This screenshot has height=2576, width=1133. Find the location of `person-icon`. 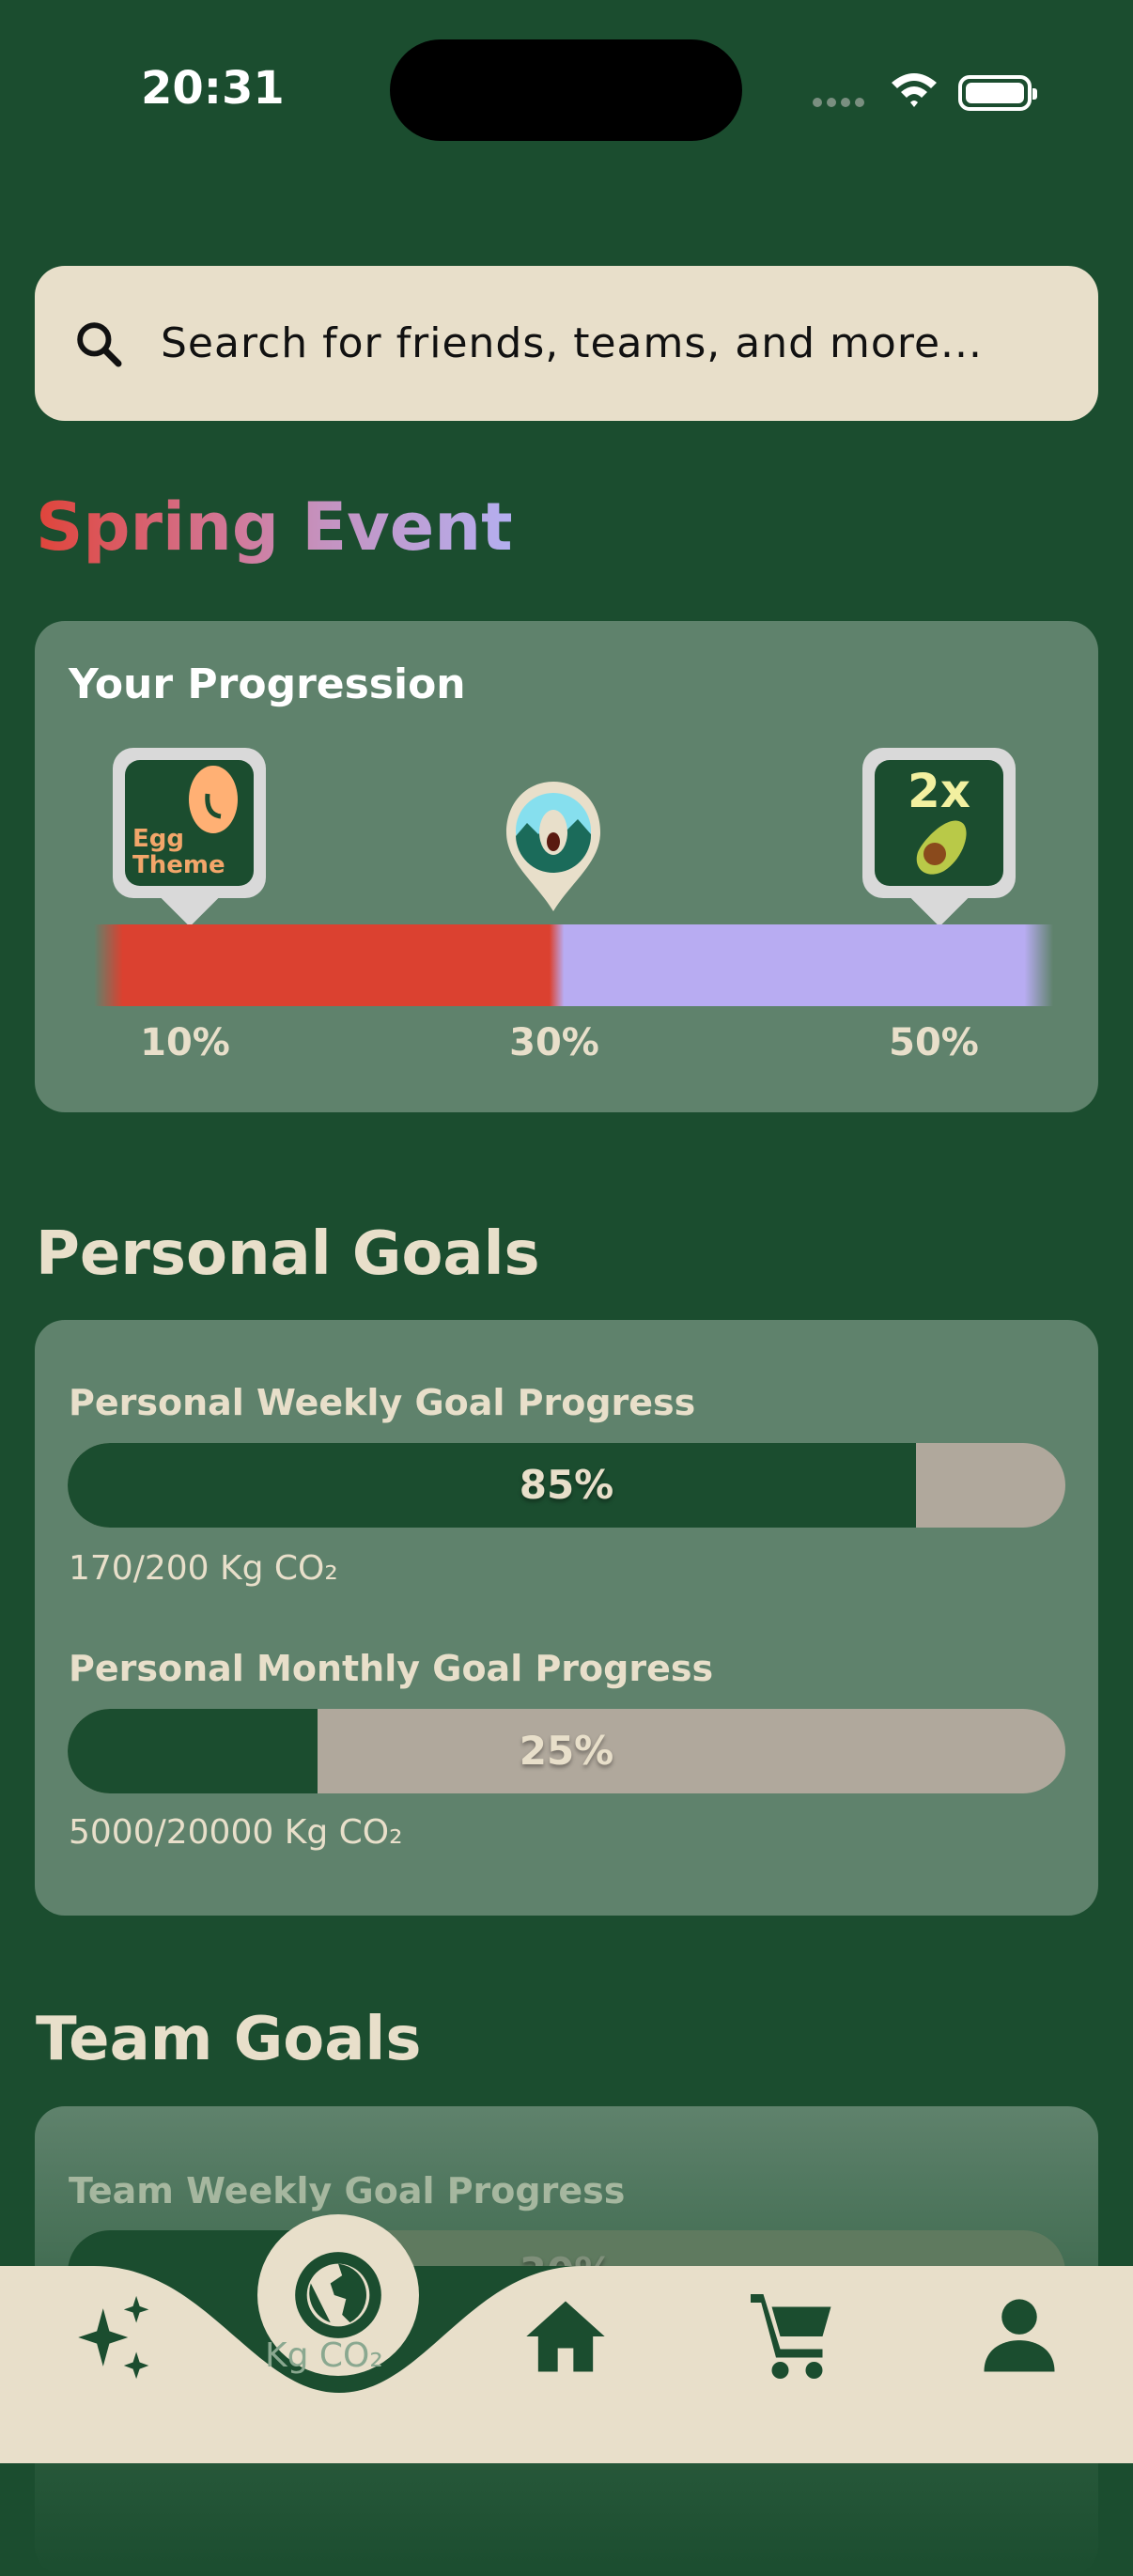

person-icon is located at coordinates (1019, 2336).